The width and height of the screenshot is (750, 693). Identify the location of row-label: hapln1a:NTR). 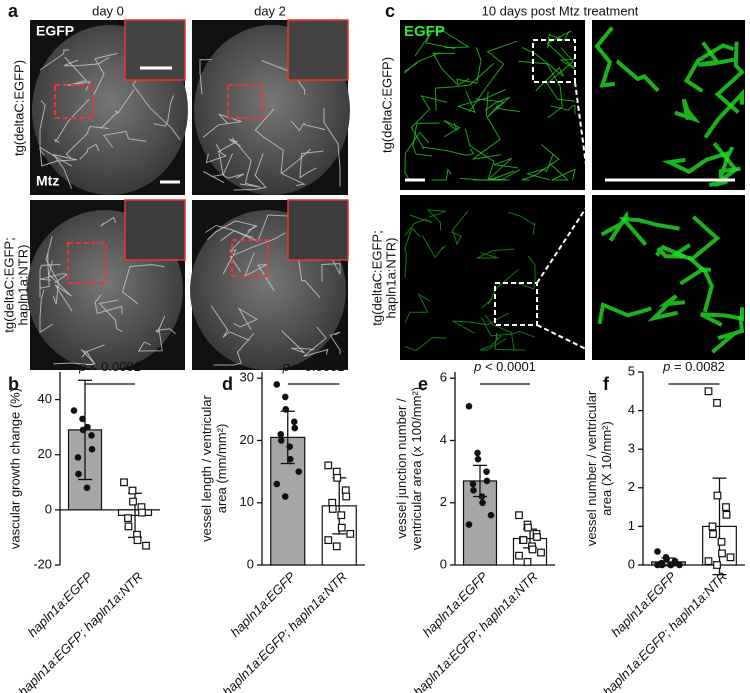
(22, 285).